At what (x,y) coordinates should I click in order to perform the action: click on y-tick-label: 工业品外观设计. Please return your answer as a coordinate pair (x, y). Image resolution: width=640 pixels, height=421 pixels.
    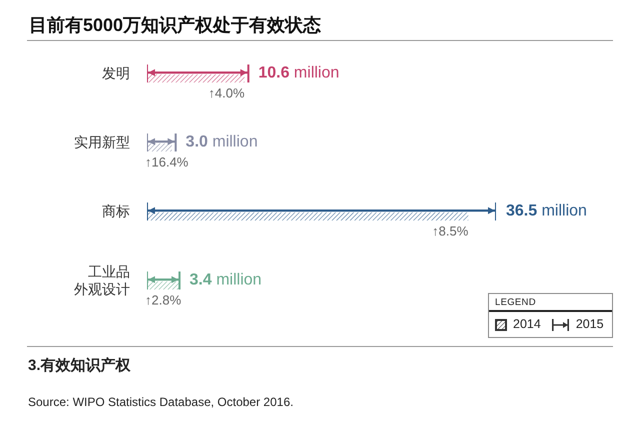
    Looking at the image, I should click on (102, 280).